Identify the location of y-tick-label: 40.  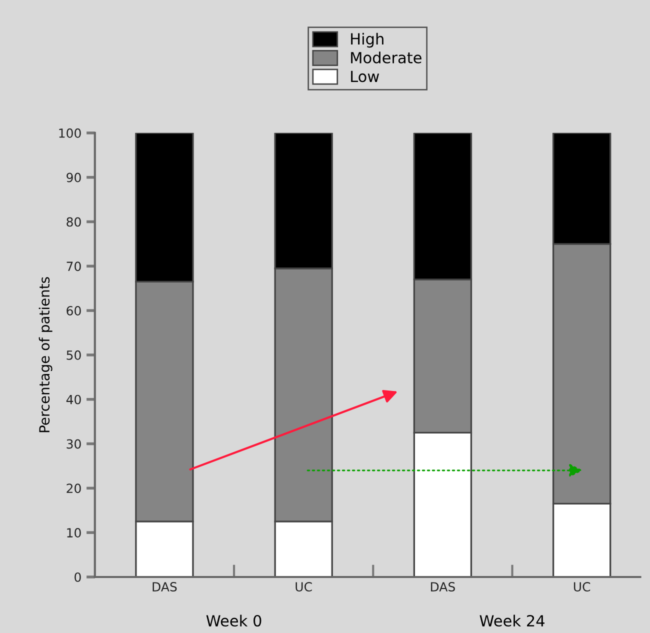
(73, 399).